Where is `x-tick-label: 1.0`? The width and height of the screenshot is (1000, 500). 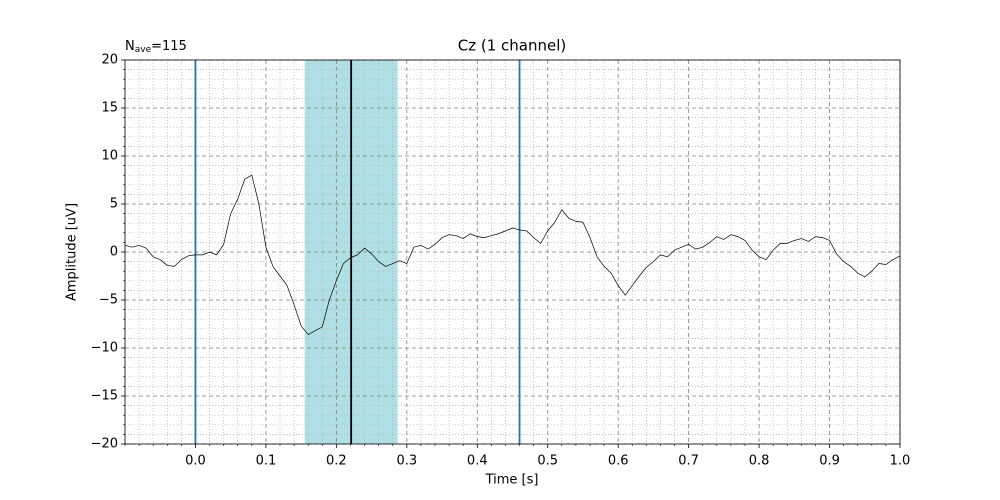 x-tick-label: 1.0 is located at coordinates (900, 461).